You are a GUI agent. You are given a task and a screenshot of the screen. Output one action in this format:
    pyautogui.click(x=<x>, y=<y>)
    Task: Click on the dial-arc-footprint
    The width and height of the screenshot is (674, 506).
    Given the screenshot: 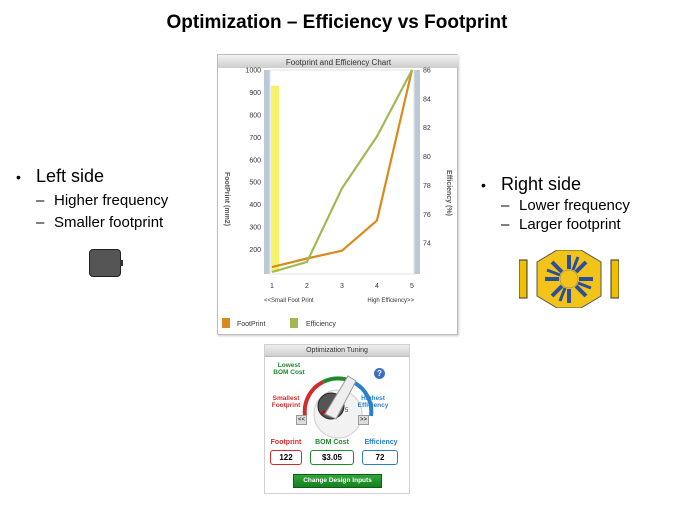 What is the action you would take?
    pyautogui.click(x=313, y=398)
    